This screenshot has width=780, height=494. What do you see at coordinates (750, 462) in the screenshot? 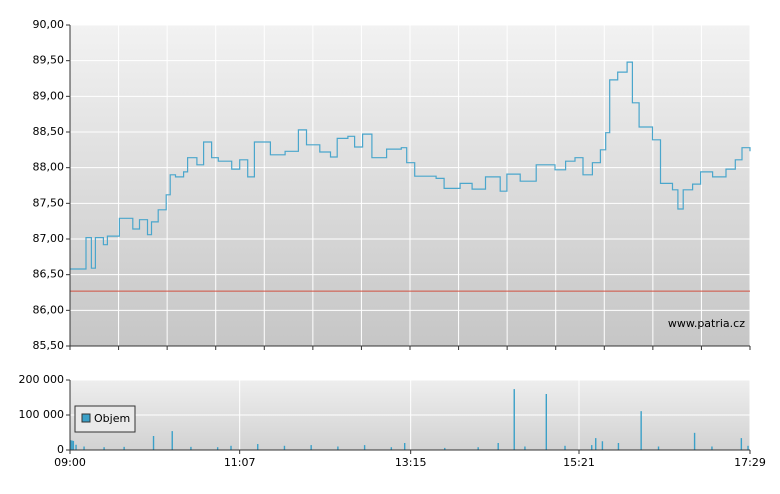
I see `x-tick-label: 17:29` at bounding box center [750, 462].